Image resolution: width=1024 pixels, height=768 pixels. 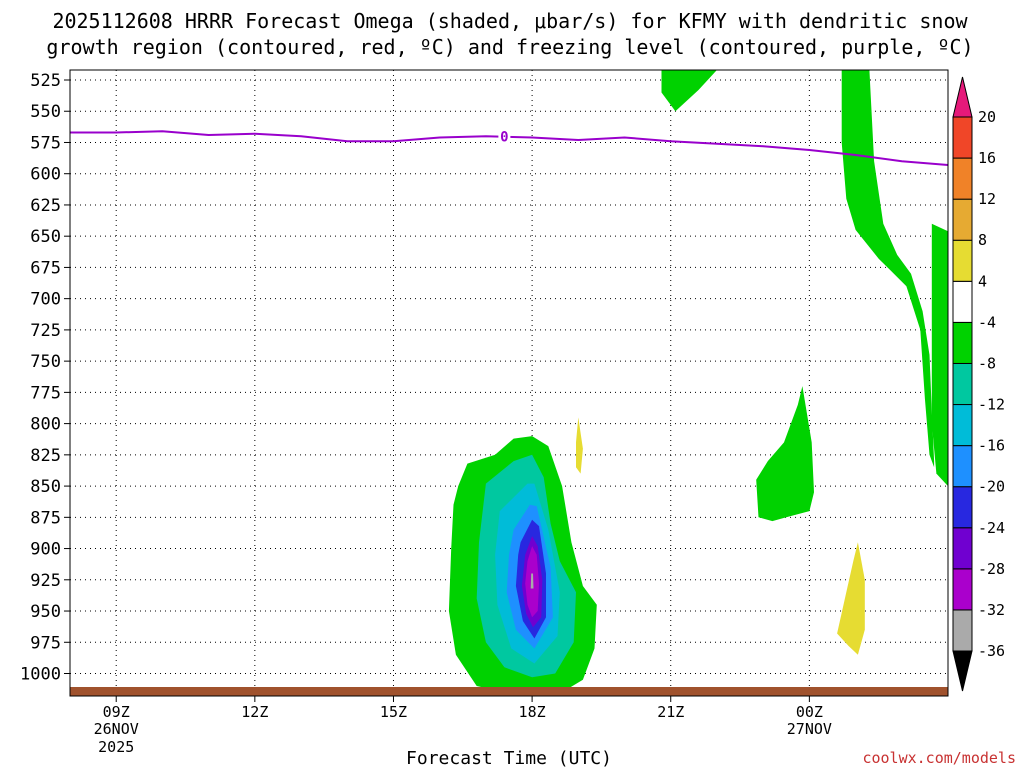 I want to click on colorbar-label-6: -12, so click(x=991, y=405).